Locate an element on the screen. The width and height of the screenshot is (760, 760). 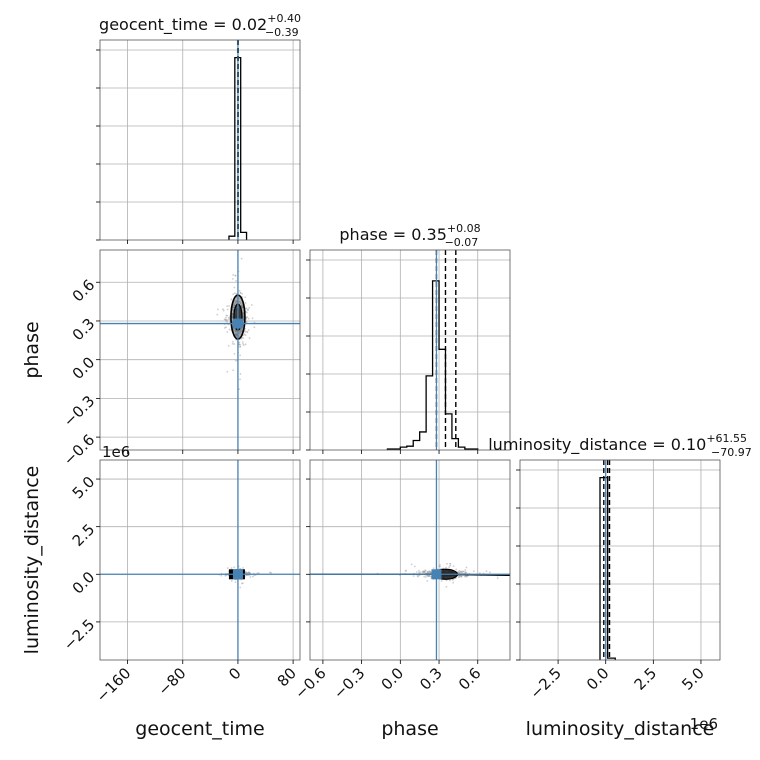
y-tick-label: 0.0 is located at coordinates (84, 368).